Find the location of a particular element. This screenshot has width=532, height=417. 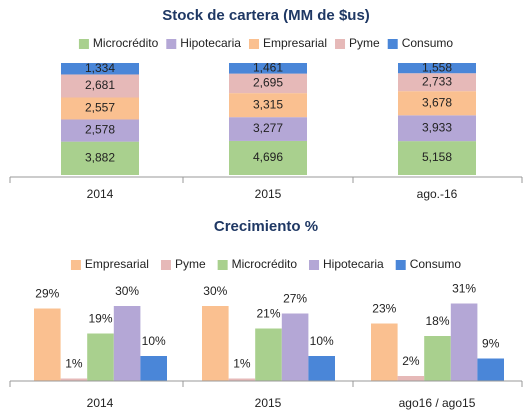

chart-title: Crecimiento % is located at coordinates (266, 226).